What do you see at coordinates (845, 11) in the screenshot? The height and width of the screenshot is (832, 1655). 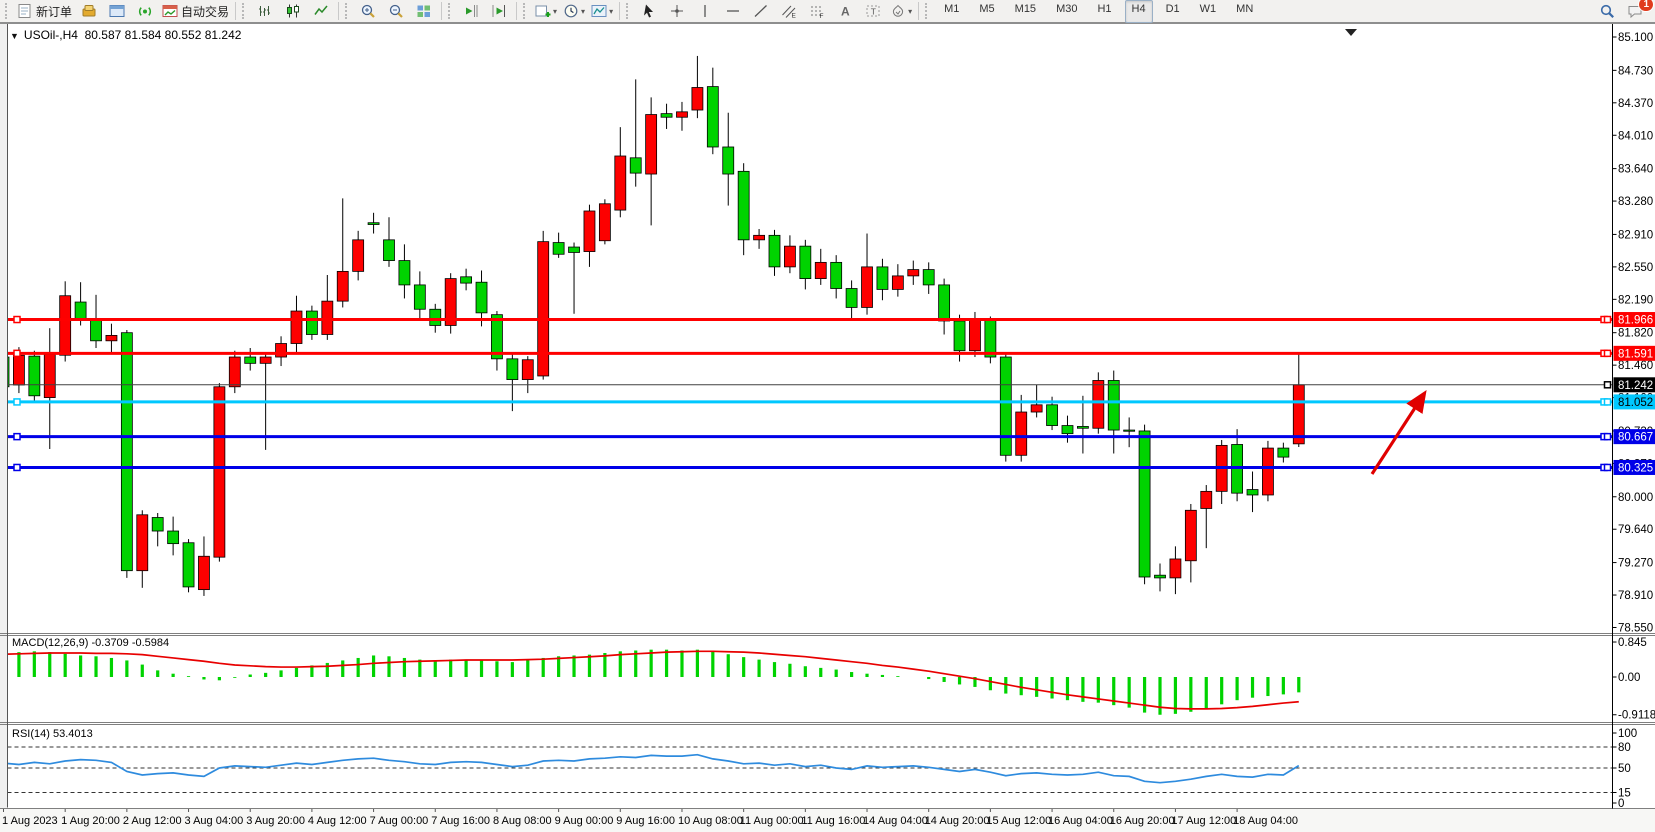 I see `text-icon: A` at bounding box center [845, 11].